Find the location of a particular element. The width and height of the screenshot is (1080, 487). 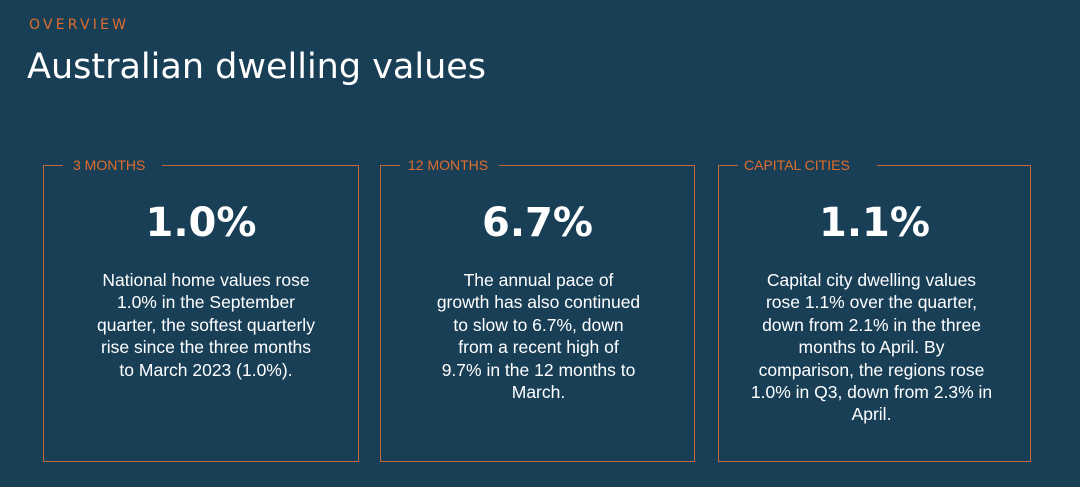

card-label: CAPITAL CITIES is located at coordinates (797, 165).